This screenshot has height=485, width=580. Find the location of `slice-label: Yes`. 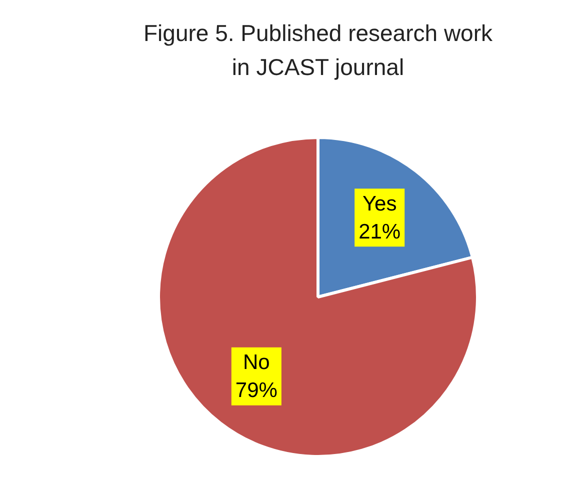

slice-label: Yes is located at coordinates (379, 204).